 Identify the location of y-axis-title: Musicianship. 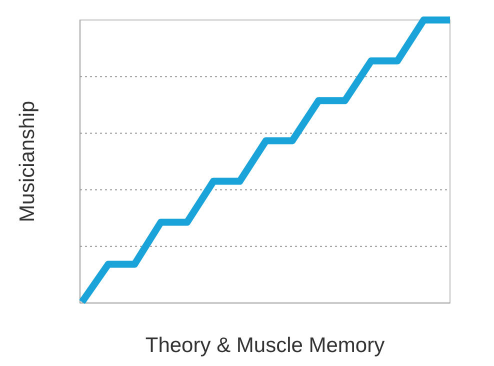
(27, 161).